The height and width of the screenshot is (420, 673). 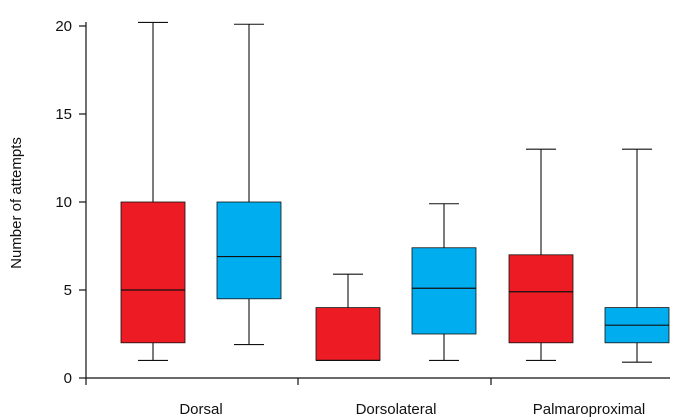 I want to click on x-axis: Dorsal Dorsolateral Palmaroproximal, so click(x=377, y=397).